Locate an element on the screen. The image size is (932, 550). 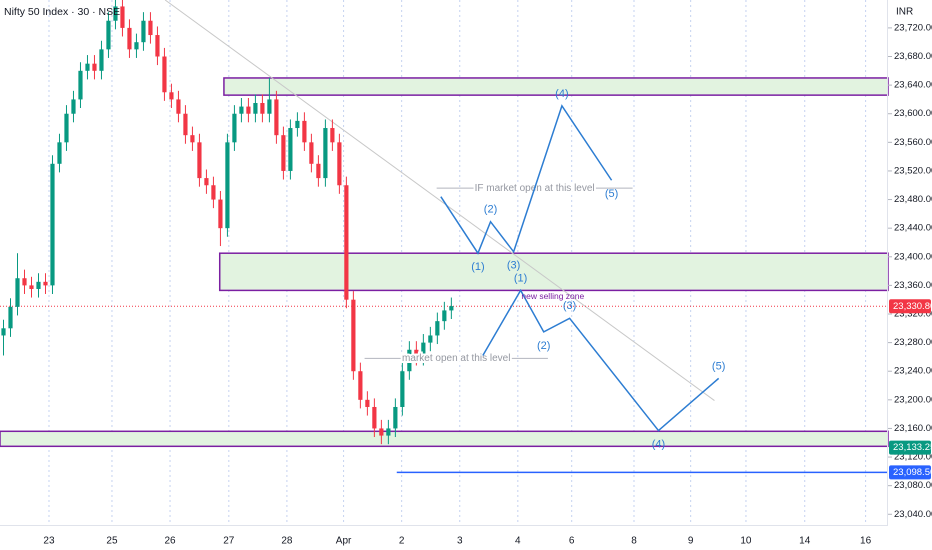
x-tick-label: 14 is located at coordinates (805, 541).